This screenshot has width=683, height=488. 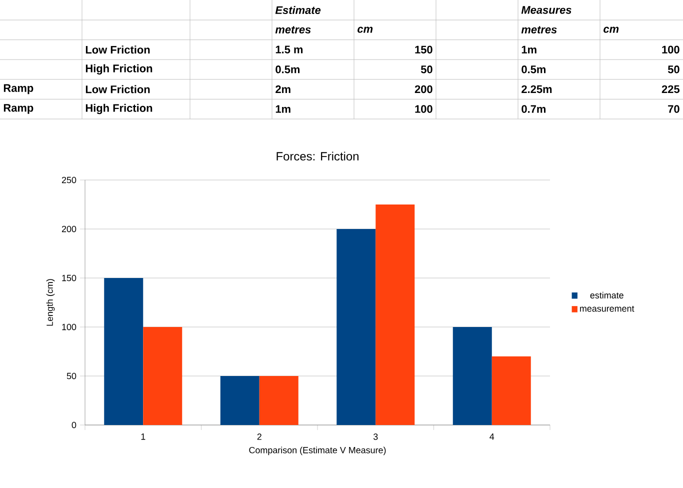 I want to click on x-tick-label: 3, so click(x=375, y=437).